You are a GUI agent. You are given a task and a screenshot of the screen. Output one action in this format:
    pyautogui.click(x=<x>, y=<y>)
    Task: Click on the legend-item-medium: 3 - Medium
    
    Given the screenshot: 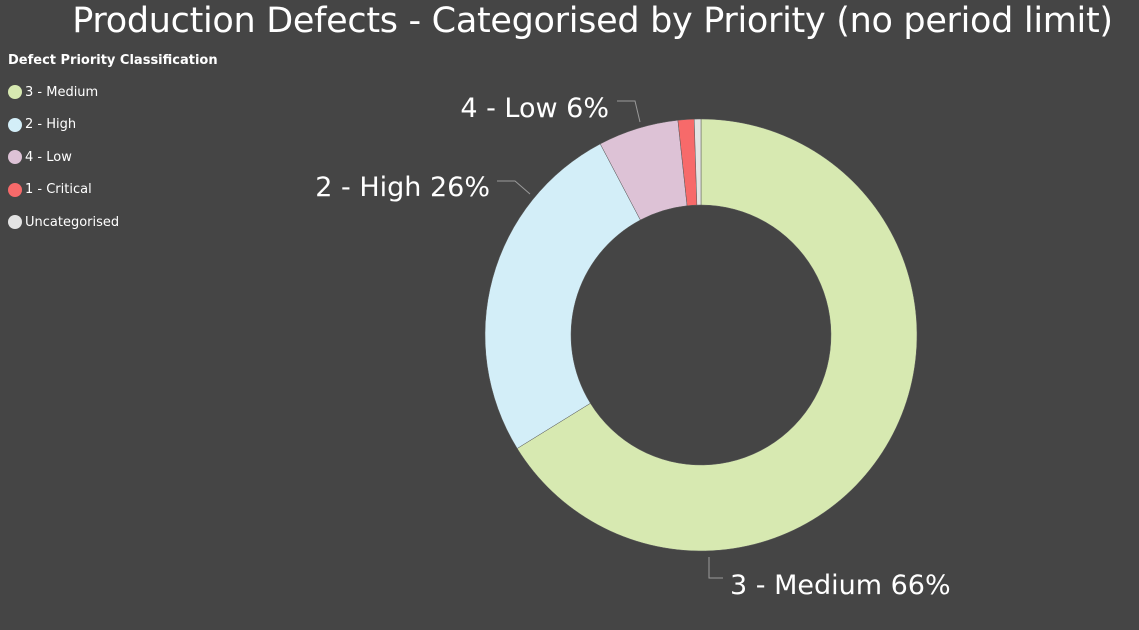 What is the action you would take?
    pyautogui.click(x=113, y=92)
    